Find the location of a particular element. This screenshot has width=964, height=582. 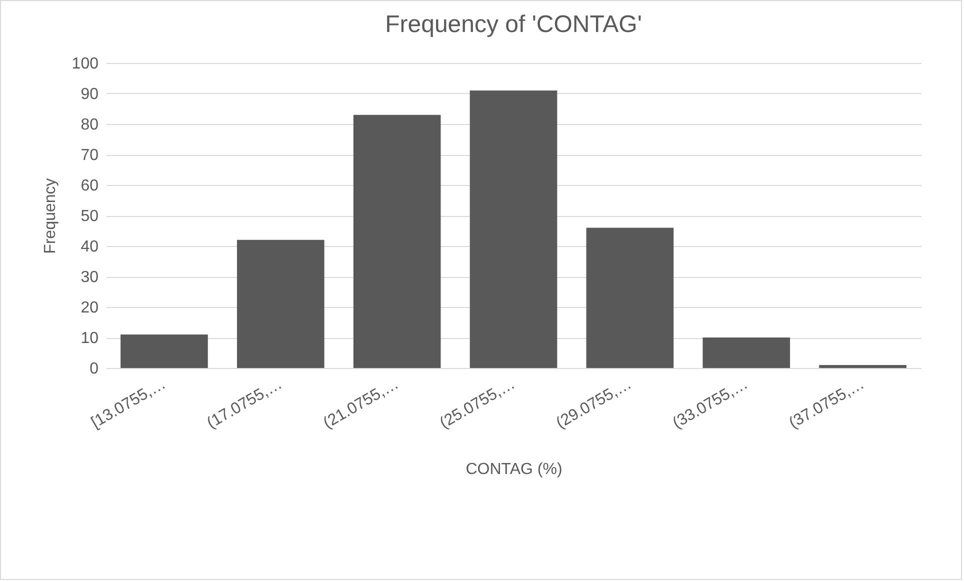

y-tick-label: 20 is located at coordinates (89, 308).